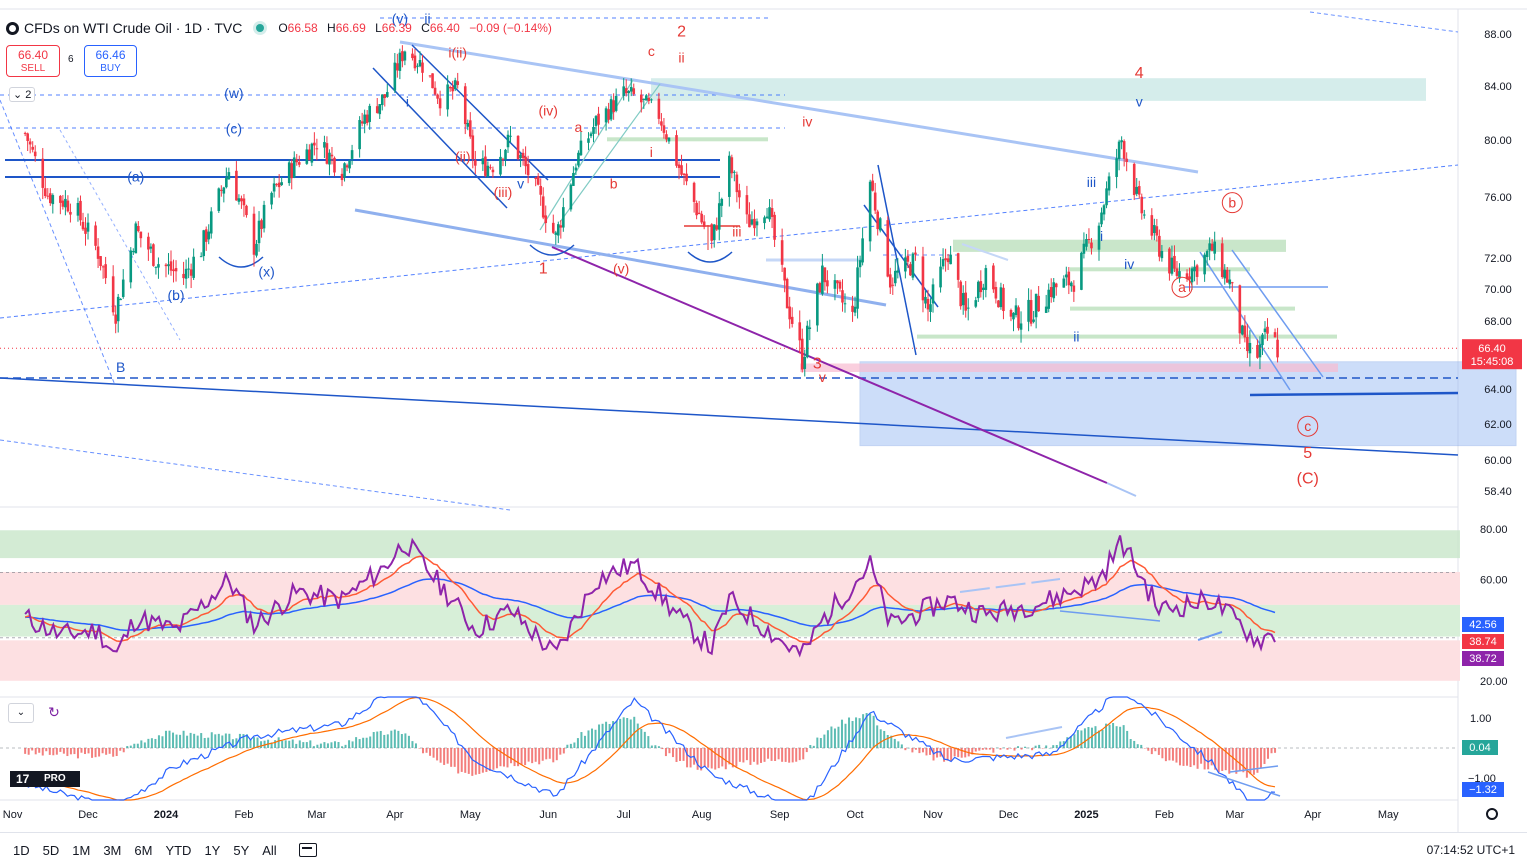  What do you see at coordinates (307, 850) in the screenshot?
I see `calendar-icon` at bounding box center [307, 850].